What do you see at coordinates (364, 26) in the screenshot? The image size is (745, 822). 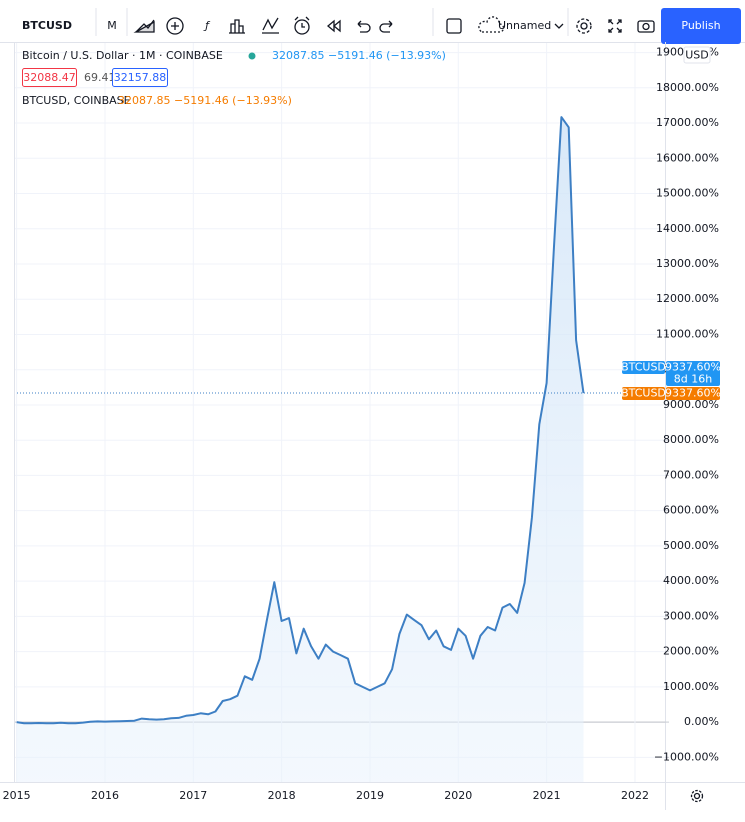 I see `undo-button` at bounding box center [364, 26].